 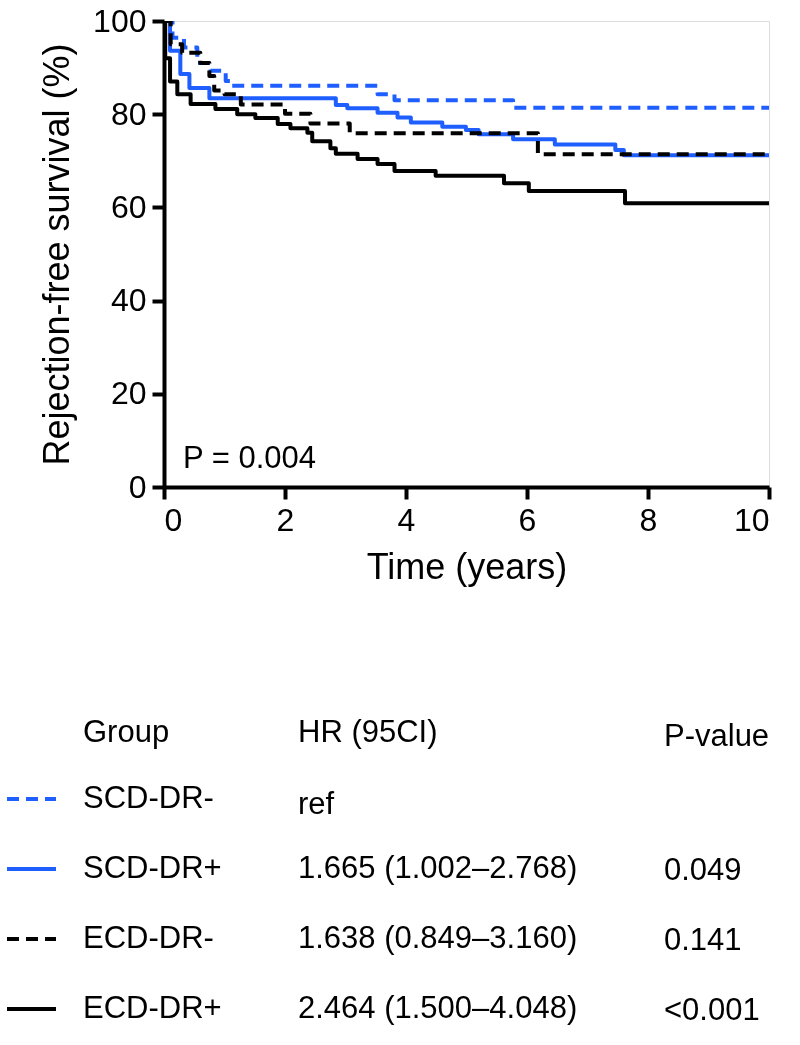 I want to click on y-tick-label: 60, so click(x=128, y=206).